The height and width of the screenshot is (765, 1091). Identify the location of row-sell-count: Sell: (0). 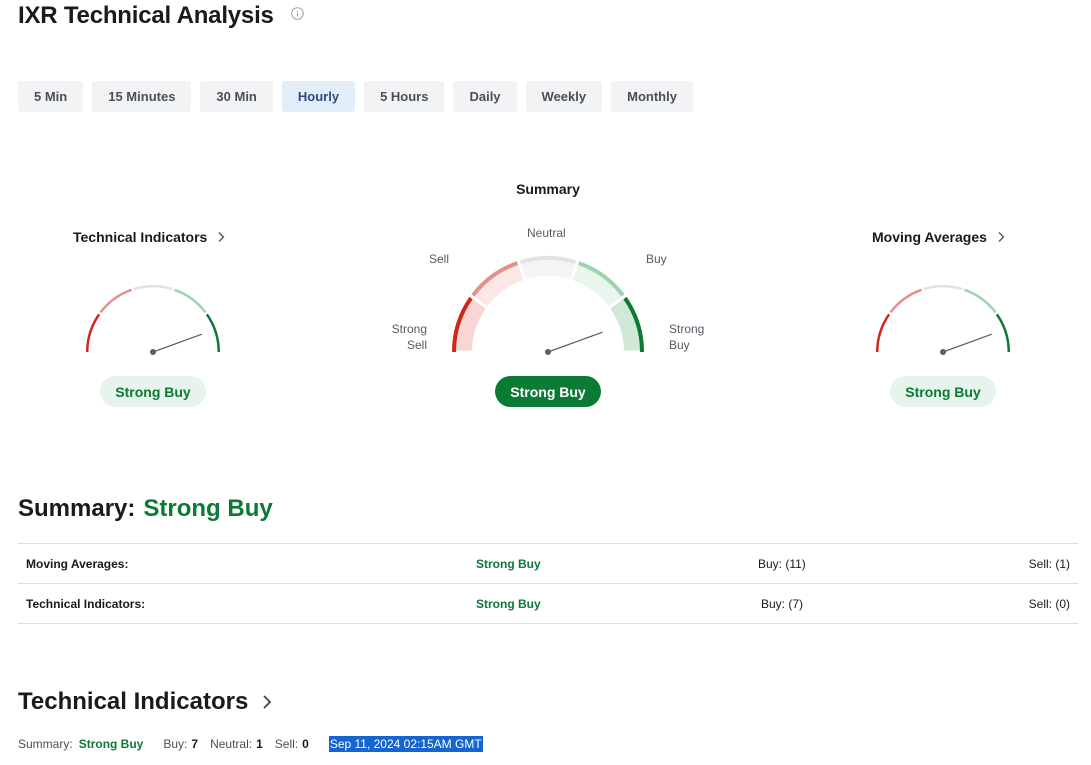
(1049, 604).